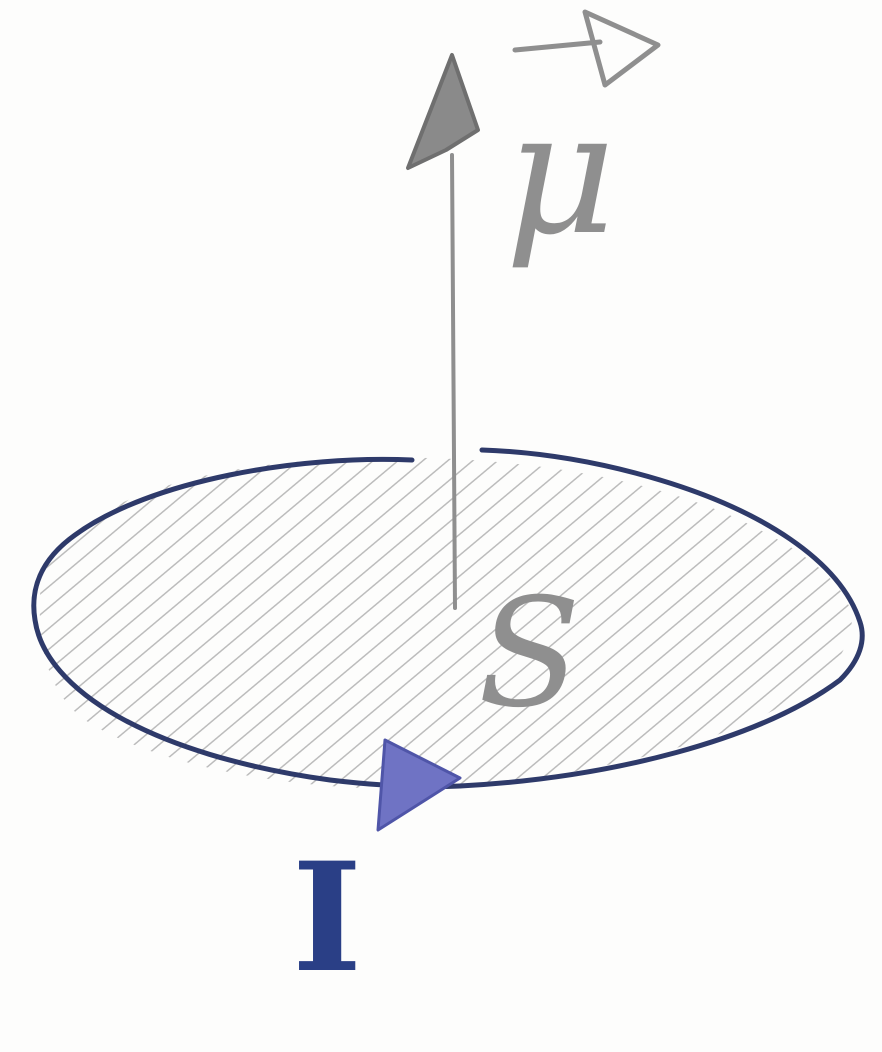 The height and width of the screenshot is (1052, 882). I want to click on magnetic-moment-label: μ, so click(560, 174).